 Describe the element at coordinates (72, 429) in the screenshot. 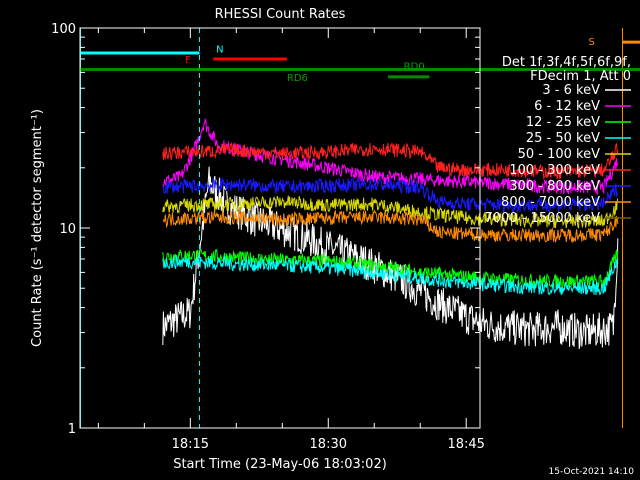

I see `y-tick-label: 1` at that location.